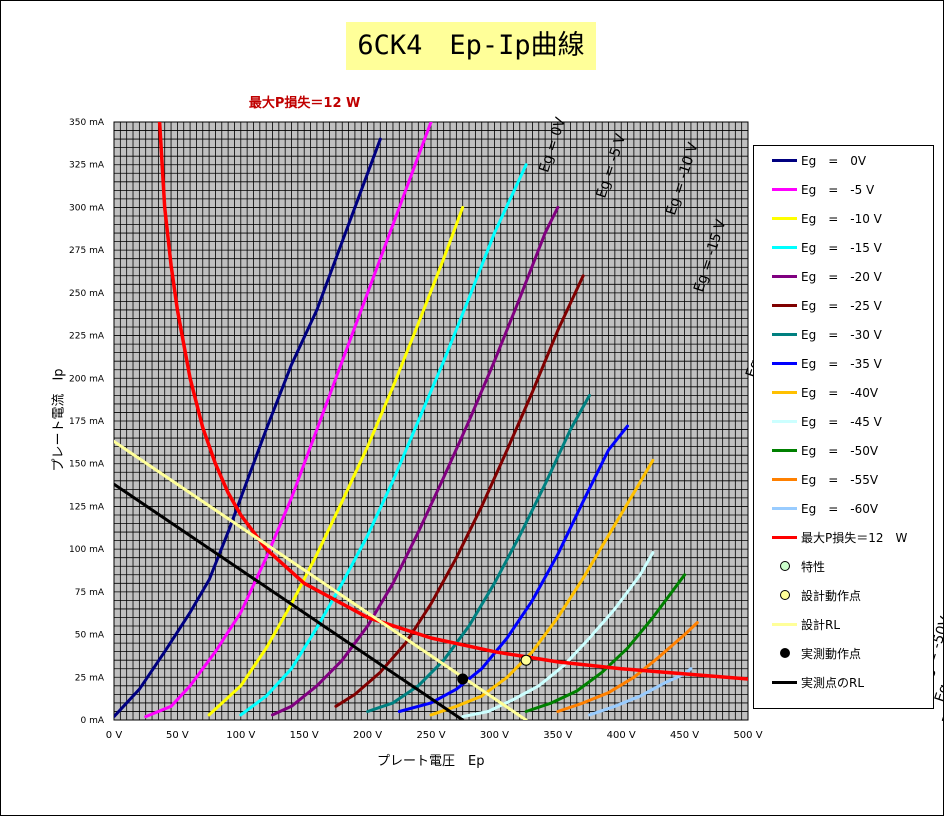 The image size is (944, 816). What do you see at coordinates (471, 46) in the screenshot?
I see `chart-title: 6CK4 Ep-Ip曲線` at bounding box center [471, 46].